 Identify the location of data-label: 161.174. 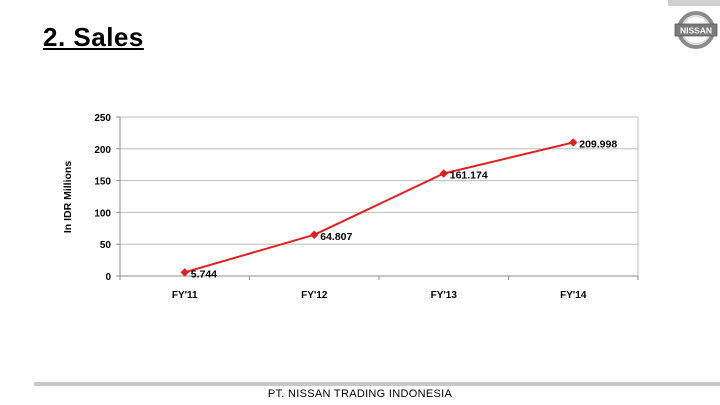
(469, 175).